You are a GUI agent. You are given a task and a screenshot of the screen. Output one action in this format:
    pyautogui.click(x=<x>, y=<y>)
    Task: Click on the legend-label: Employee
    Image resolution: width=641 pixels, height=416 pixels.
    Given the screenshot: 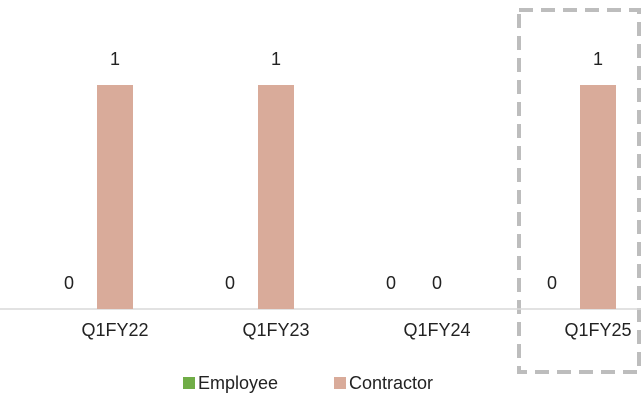 What is the action you would take?
    pyautogui.click(x=238, y=383)
    